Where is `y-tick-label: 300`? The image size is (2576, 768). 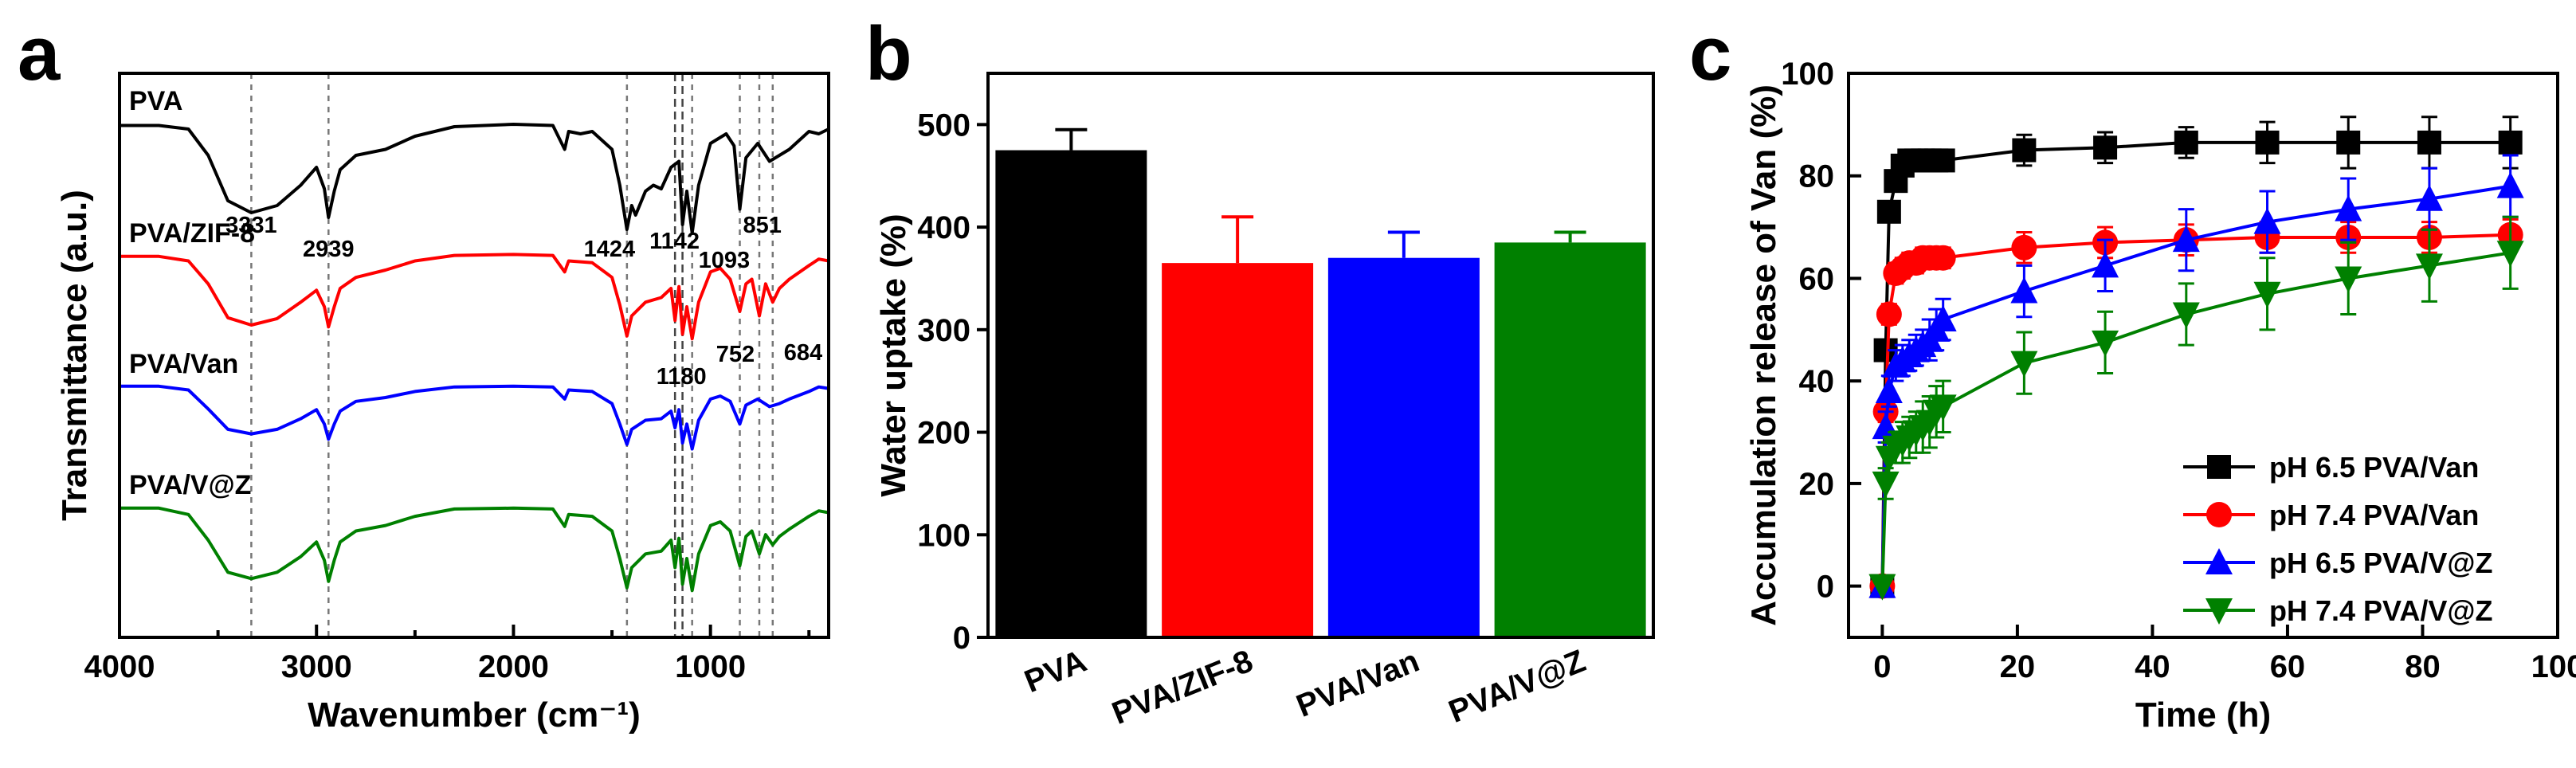
y-tick-label: 300 is located at coordinates (943, 330).